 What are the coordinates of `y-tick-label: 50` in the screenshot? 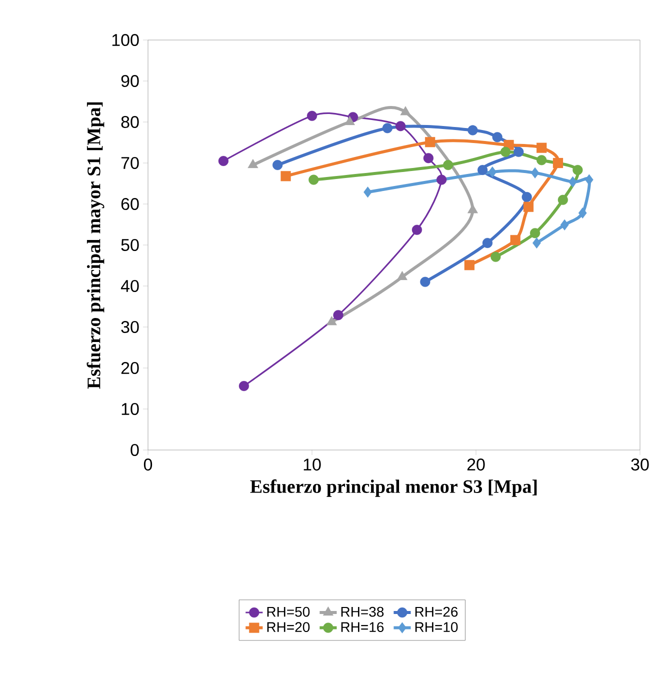 It's located at (130, 245).